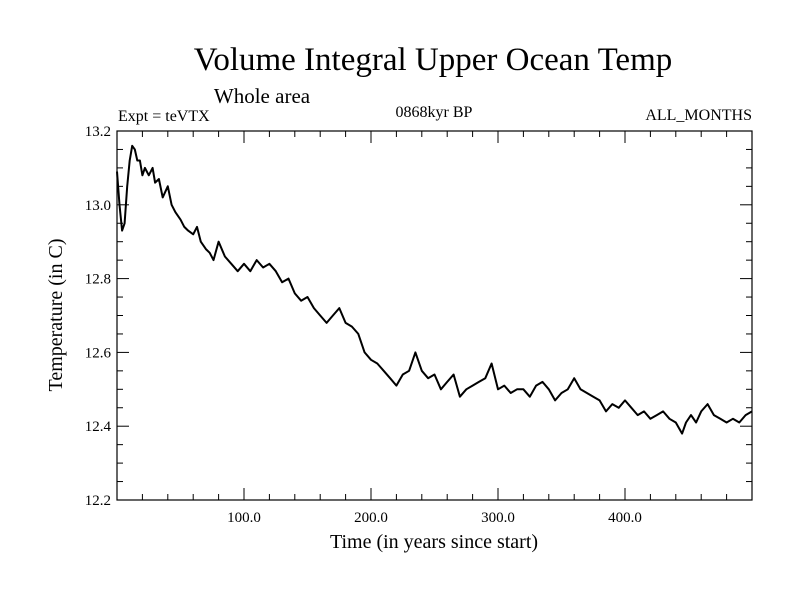 This screenshot has width=800, height=600. What do you see at coordinates (98, 206) in the screenshot?
I see `y-tick-label: 13.0` at bounding box center [98, 206].